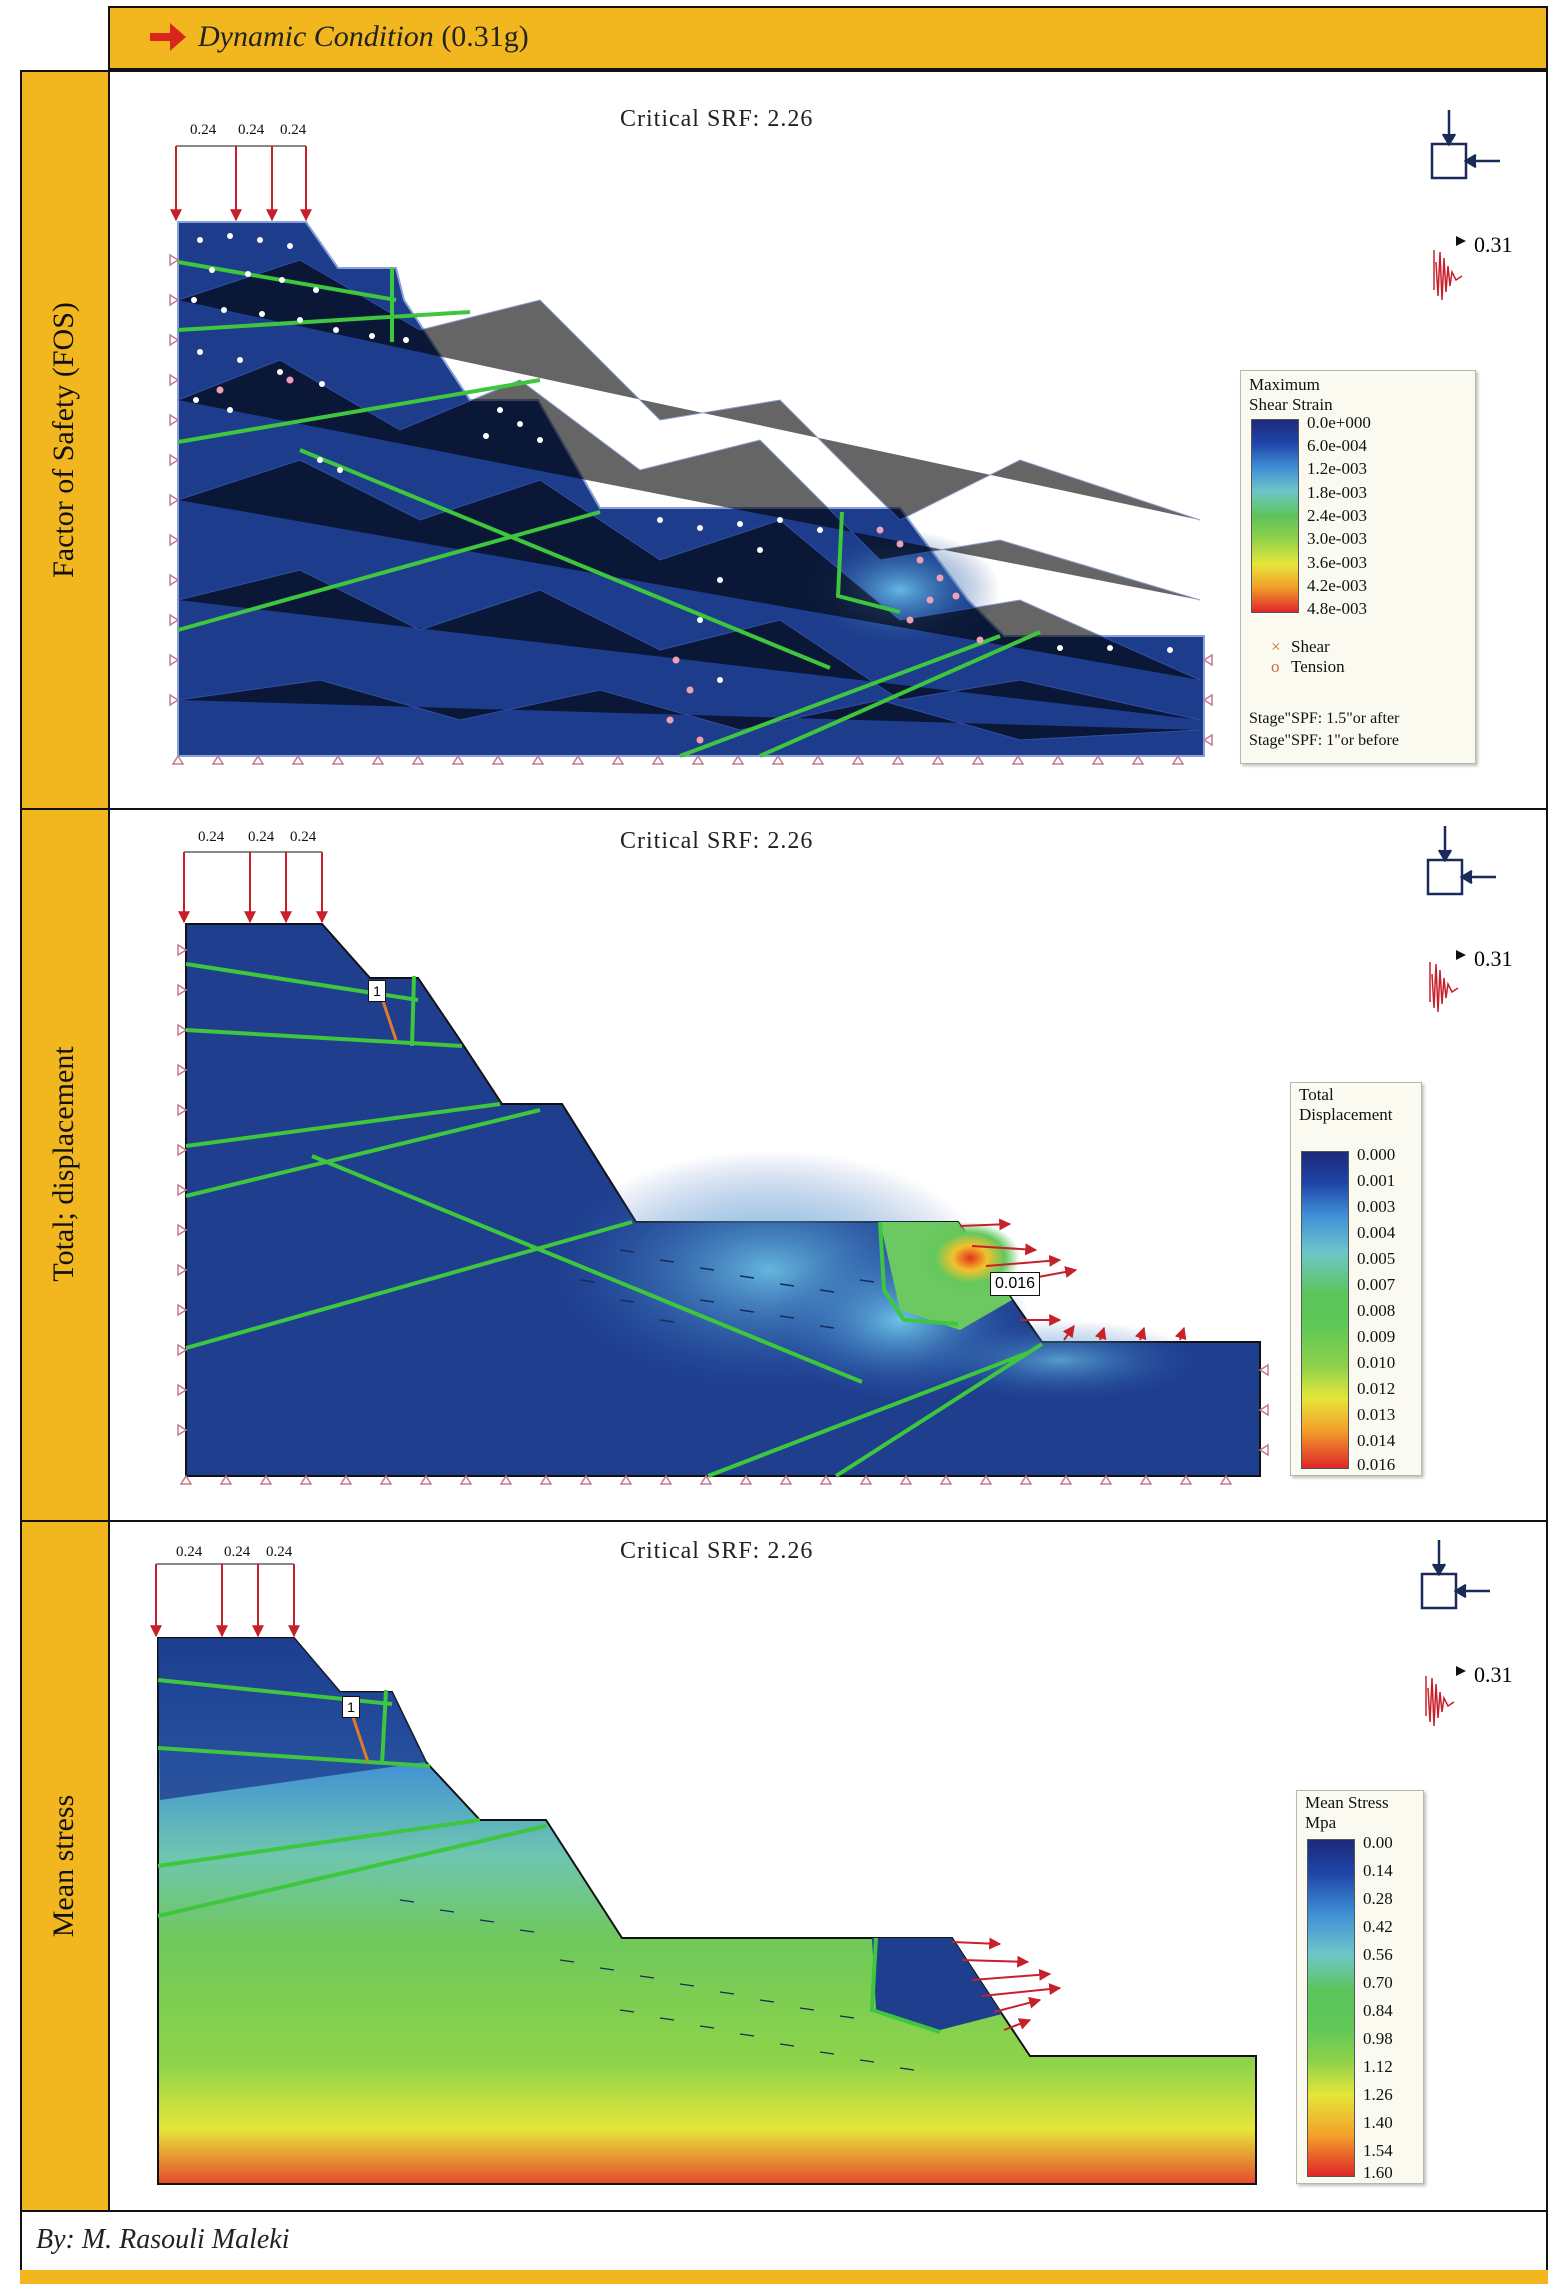 This screenshot has width=1554, height=2294. Describe the element at coordinates (316, 36) in the screenshot. I see `header-title-text: Dynamic Condition` at that location.